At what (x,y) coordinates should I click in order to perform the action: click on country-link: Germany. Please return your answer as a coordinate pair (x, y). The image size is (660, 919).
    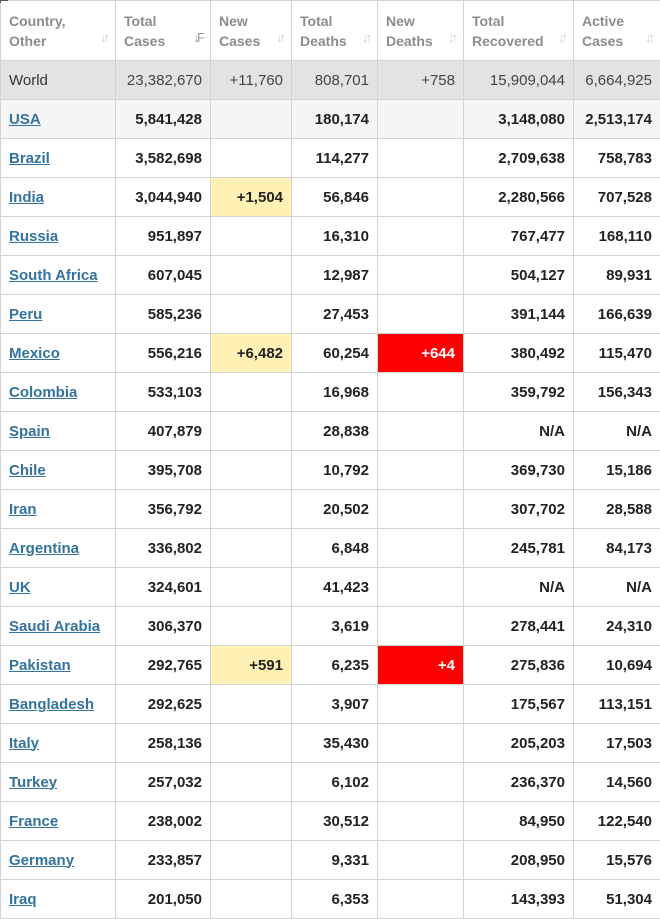
    Looking at the image, I should click on (41, 860).